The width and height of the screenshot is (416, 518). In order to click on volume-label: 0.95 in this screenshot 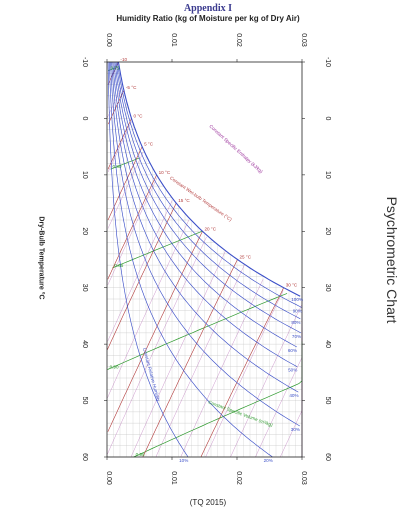, I will do `click(140, 454)`.